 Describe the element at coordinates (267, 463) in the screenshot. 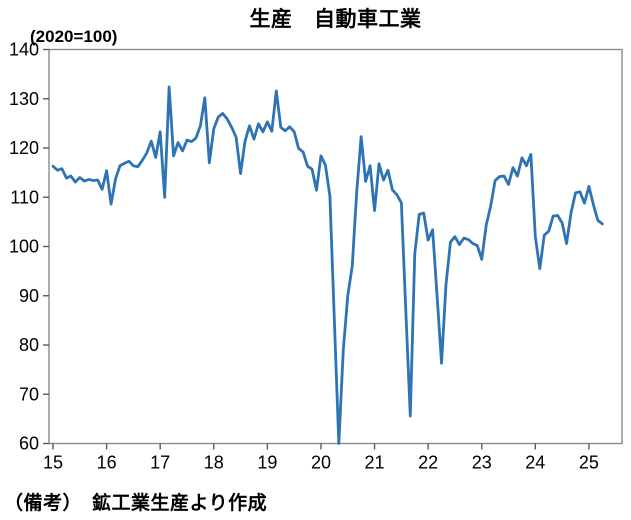

I see `x-tick-label: 19` at that location.